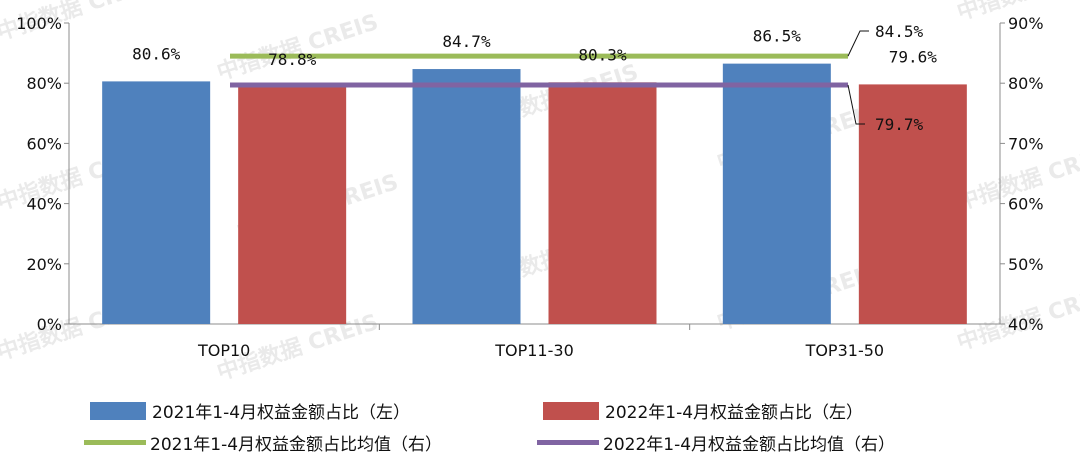 This screenshot has width=1080, height=471. What do you see at coordinates (156, 202) in the screenshot?
I see `bar-TOP10-2021` at bounding box center [156, 202].